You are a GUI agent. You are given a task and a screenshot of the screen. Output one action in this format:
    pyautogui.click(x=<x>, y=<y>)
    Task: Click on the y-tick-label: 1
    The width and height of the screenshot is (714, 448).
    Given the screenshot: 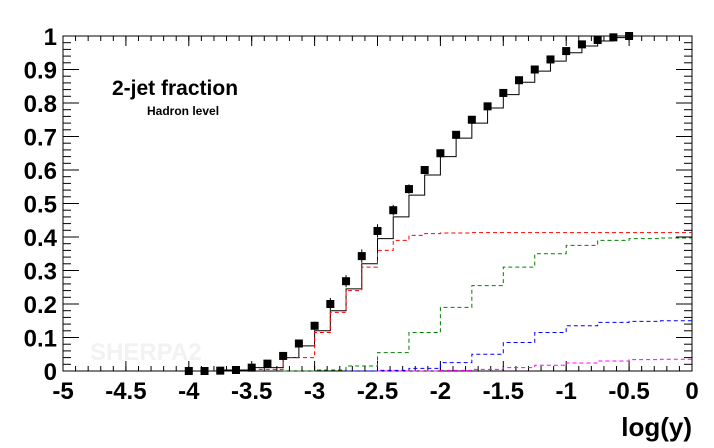 What is the action you would take?
    pyautogui.click(x=50, y=37)
    